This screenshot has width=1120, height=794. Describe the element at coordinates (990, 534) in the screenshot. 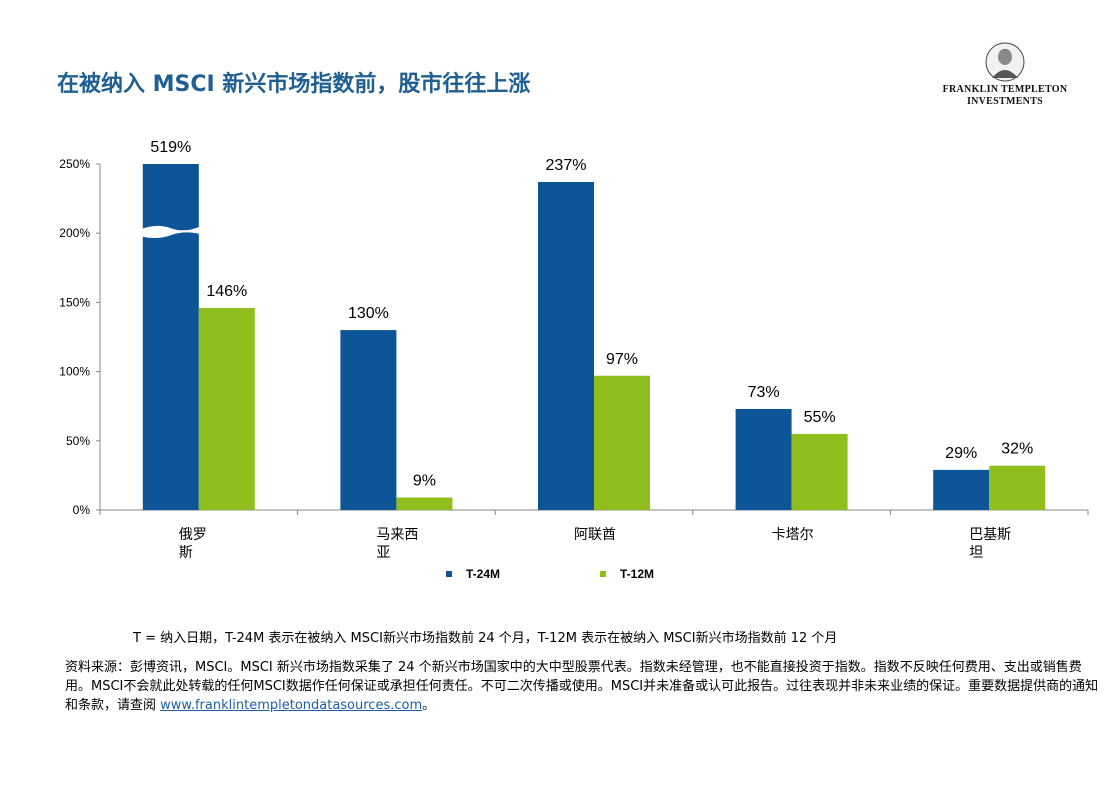

I see `x-tick-label: 巴基斯` at that location.